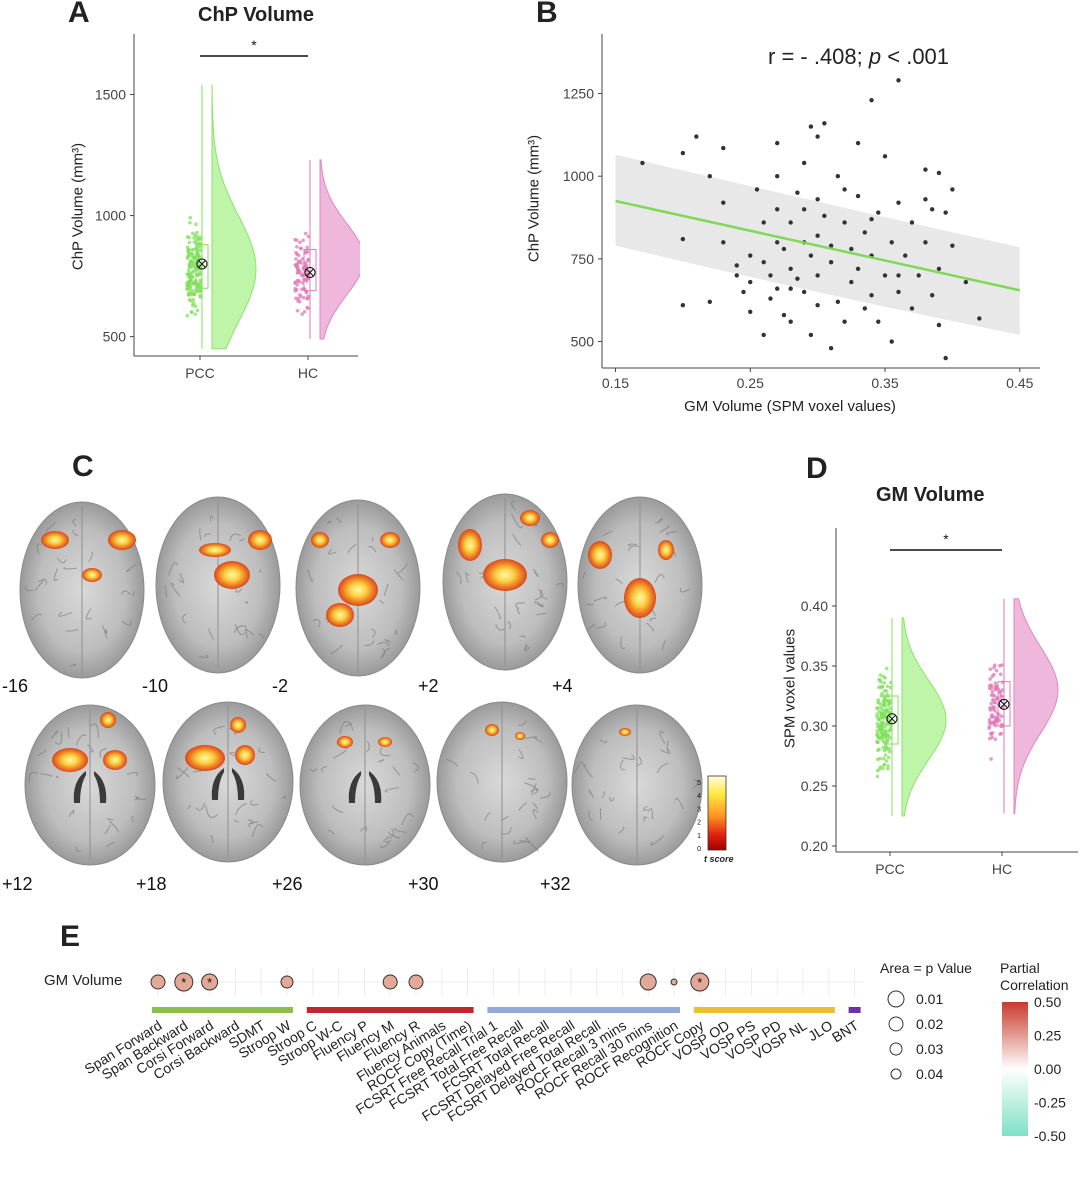 The width and height of the screenshot is (1083, 1200). I want to click on y-tick-label: 1000, so click(110, 216).